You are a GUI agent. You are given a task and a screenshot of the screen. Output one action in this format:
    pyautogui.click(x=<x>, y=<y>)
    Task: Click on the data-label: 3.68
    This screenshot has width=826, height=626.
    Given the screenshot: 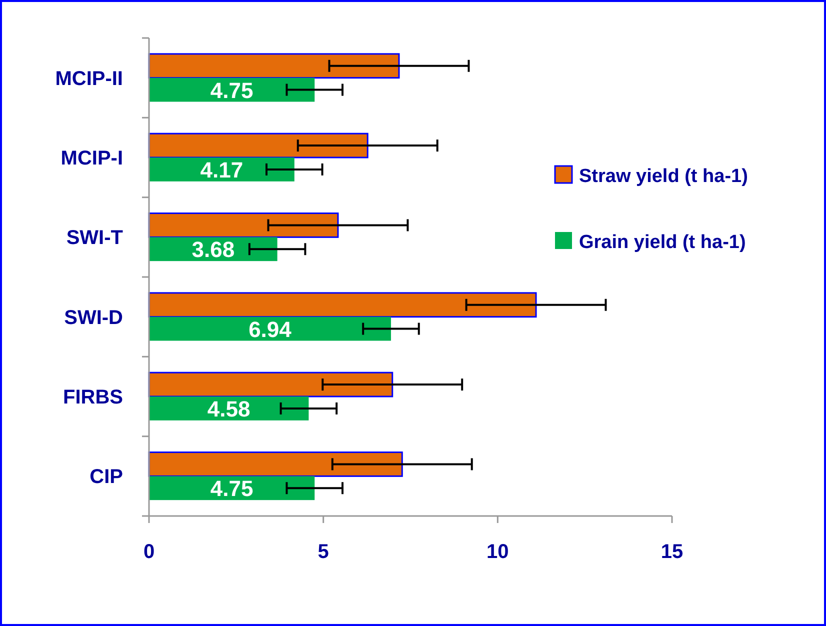 What is the action you would take?
    pyautogui.click(x=213, y=249)
    